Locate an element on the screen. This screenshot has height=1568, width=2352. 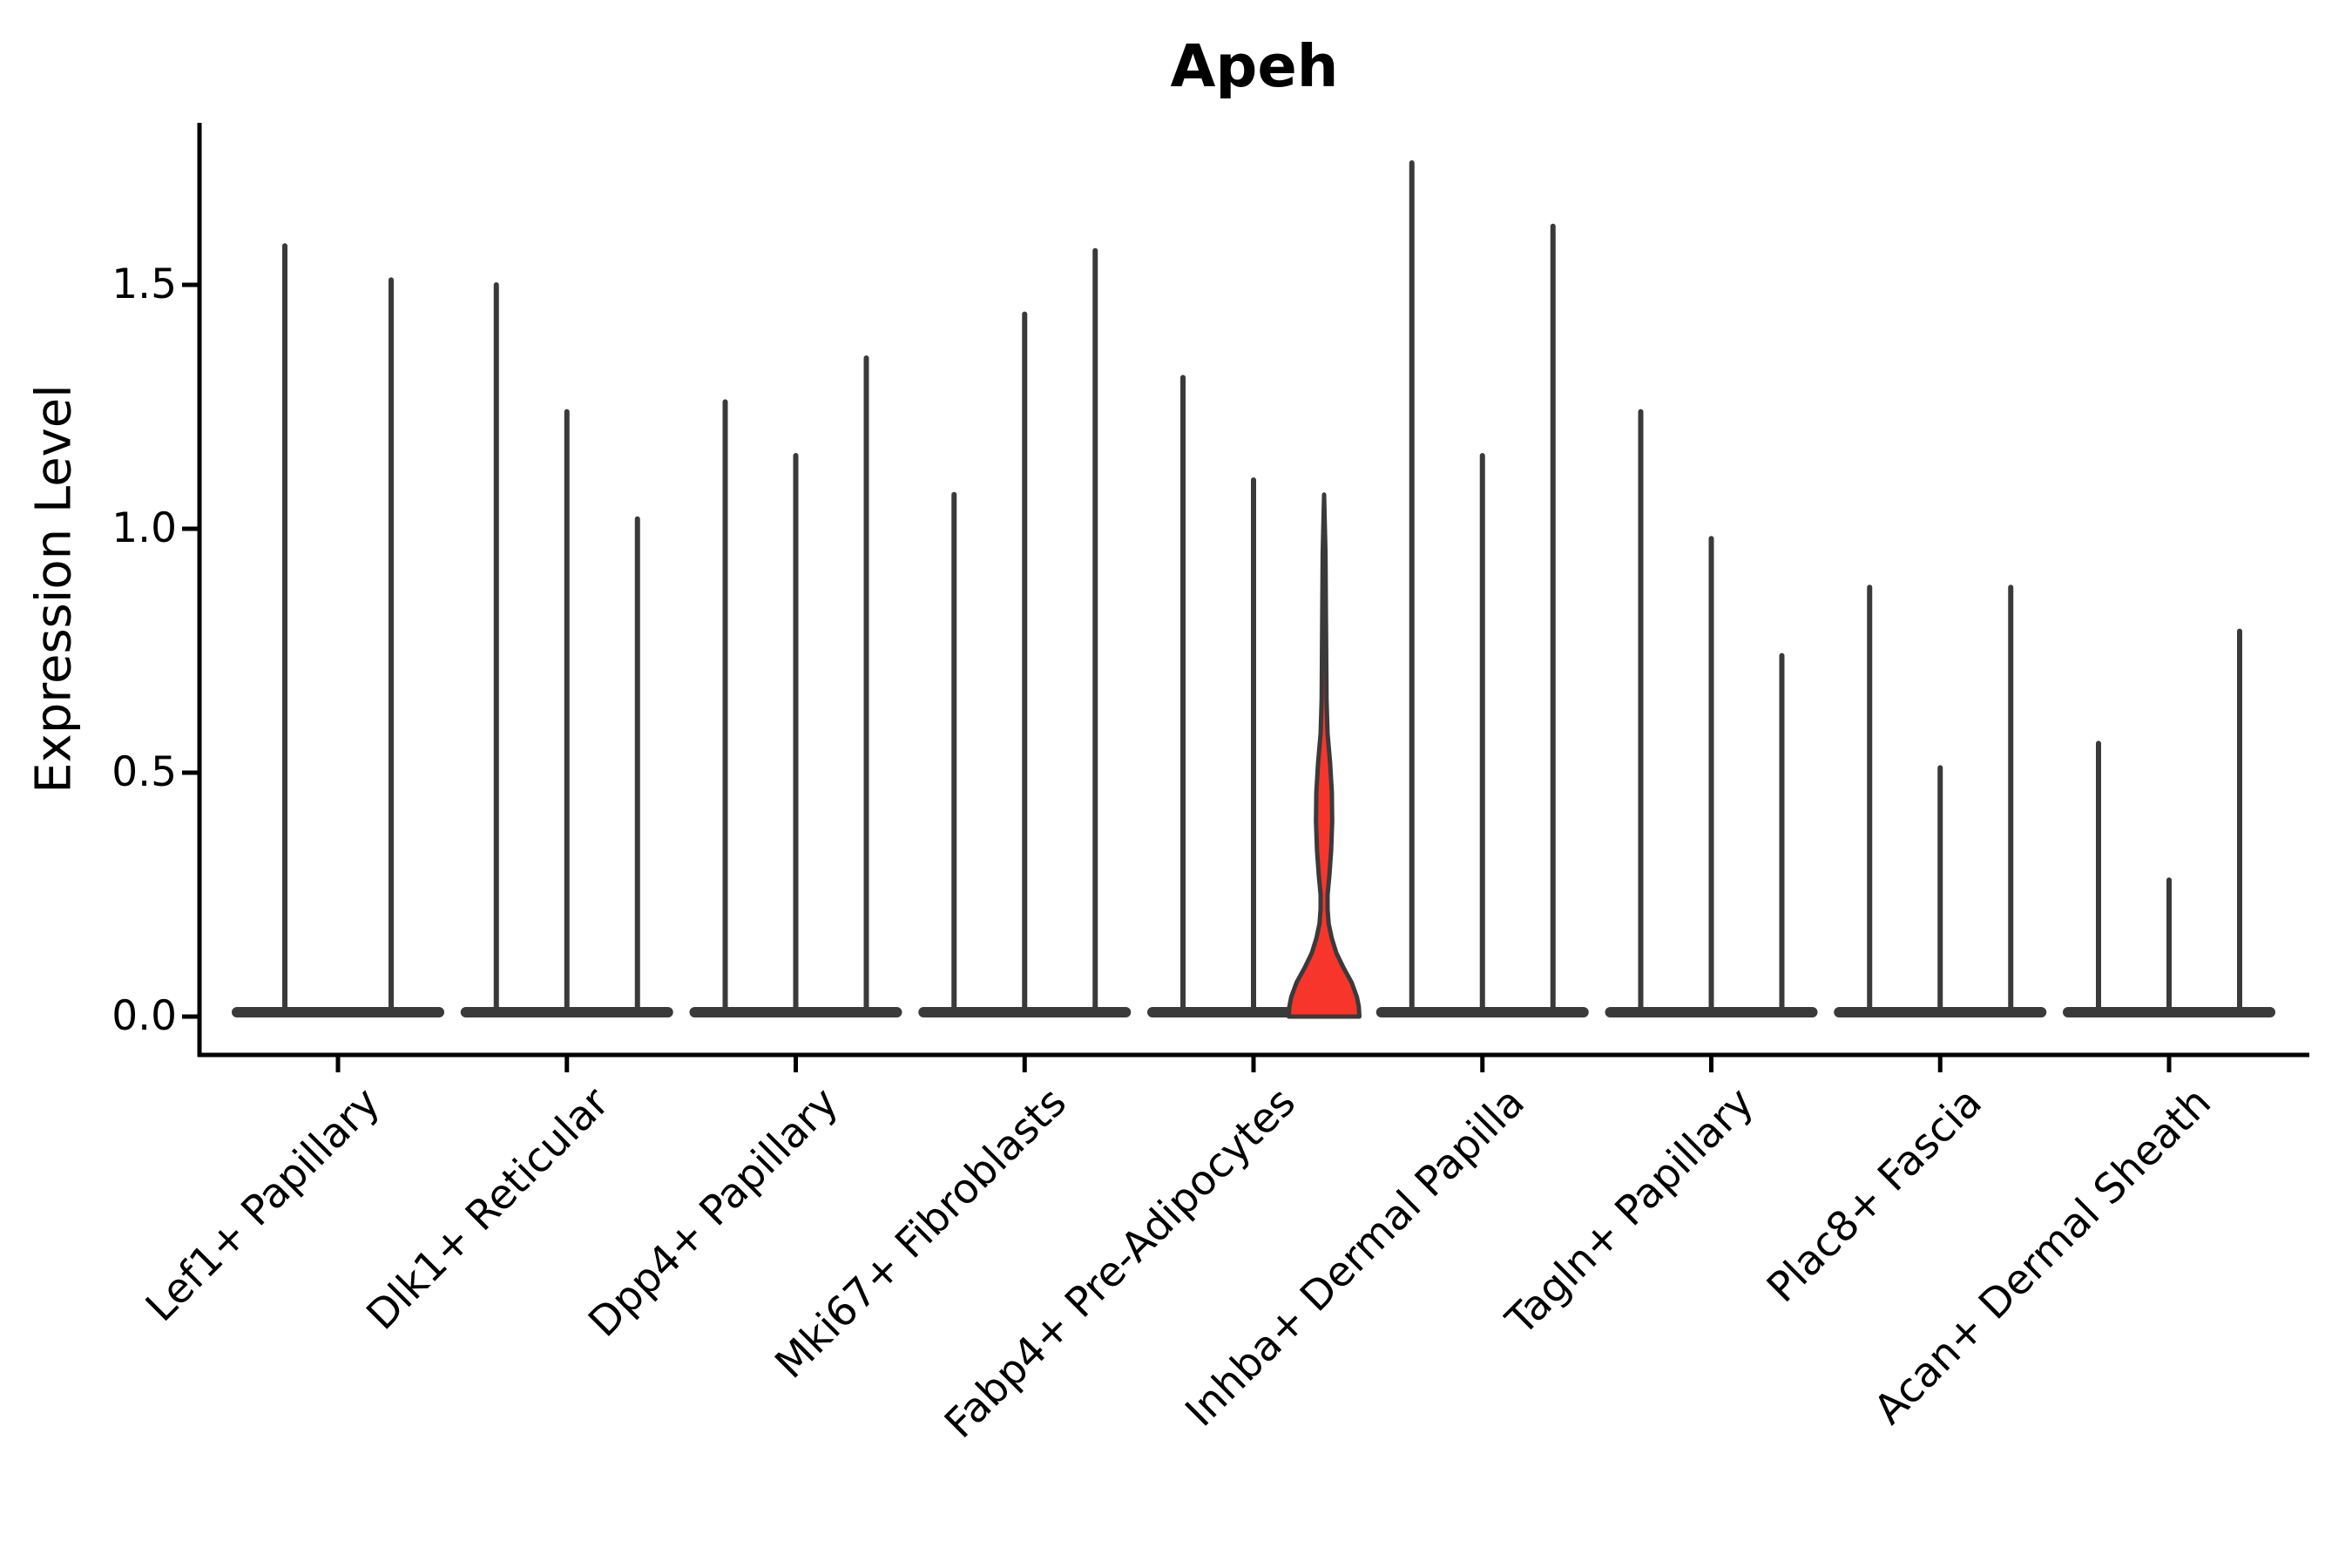
violin-baseline-strip is located at coordinates (338, 1012).